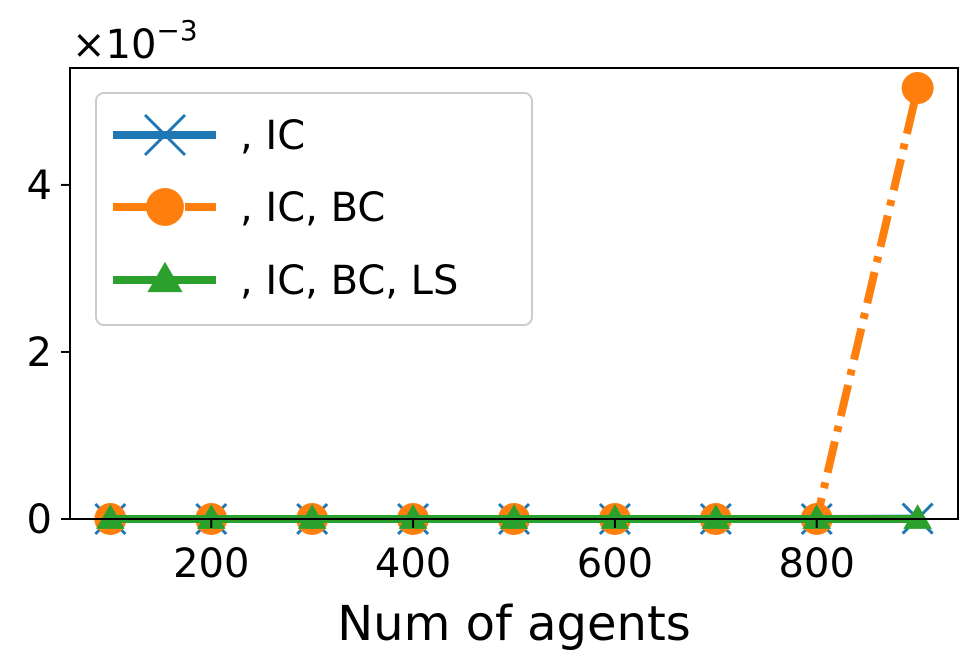  I want to click on legend-label-ic: , IC, so click(272, 136).